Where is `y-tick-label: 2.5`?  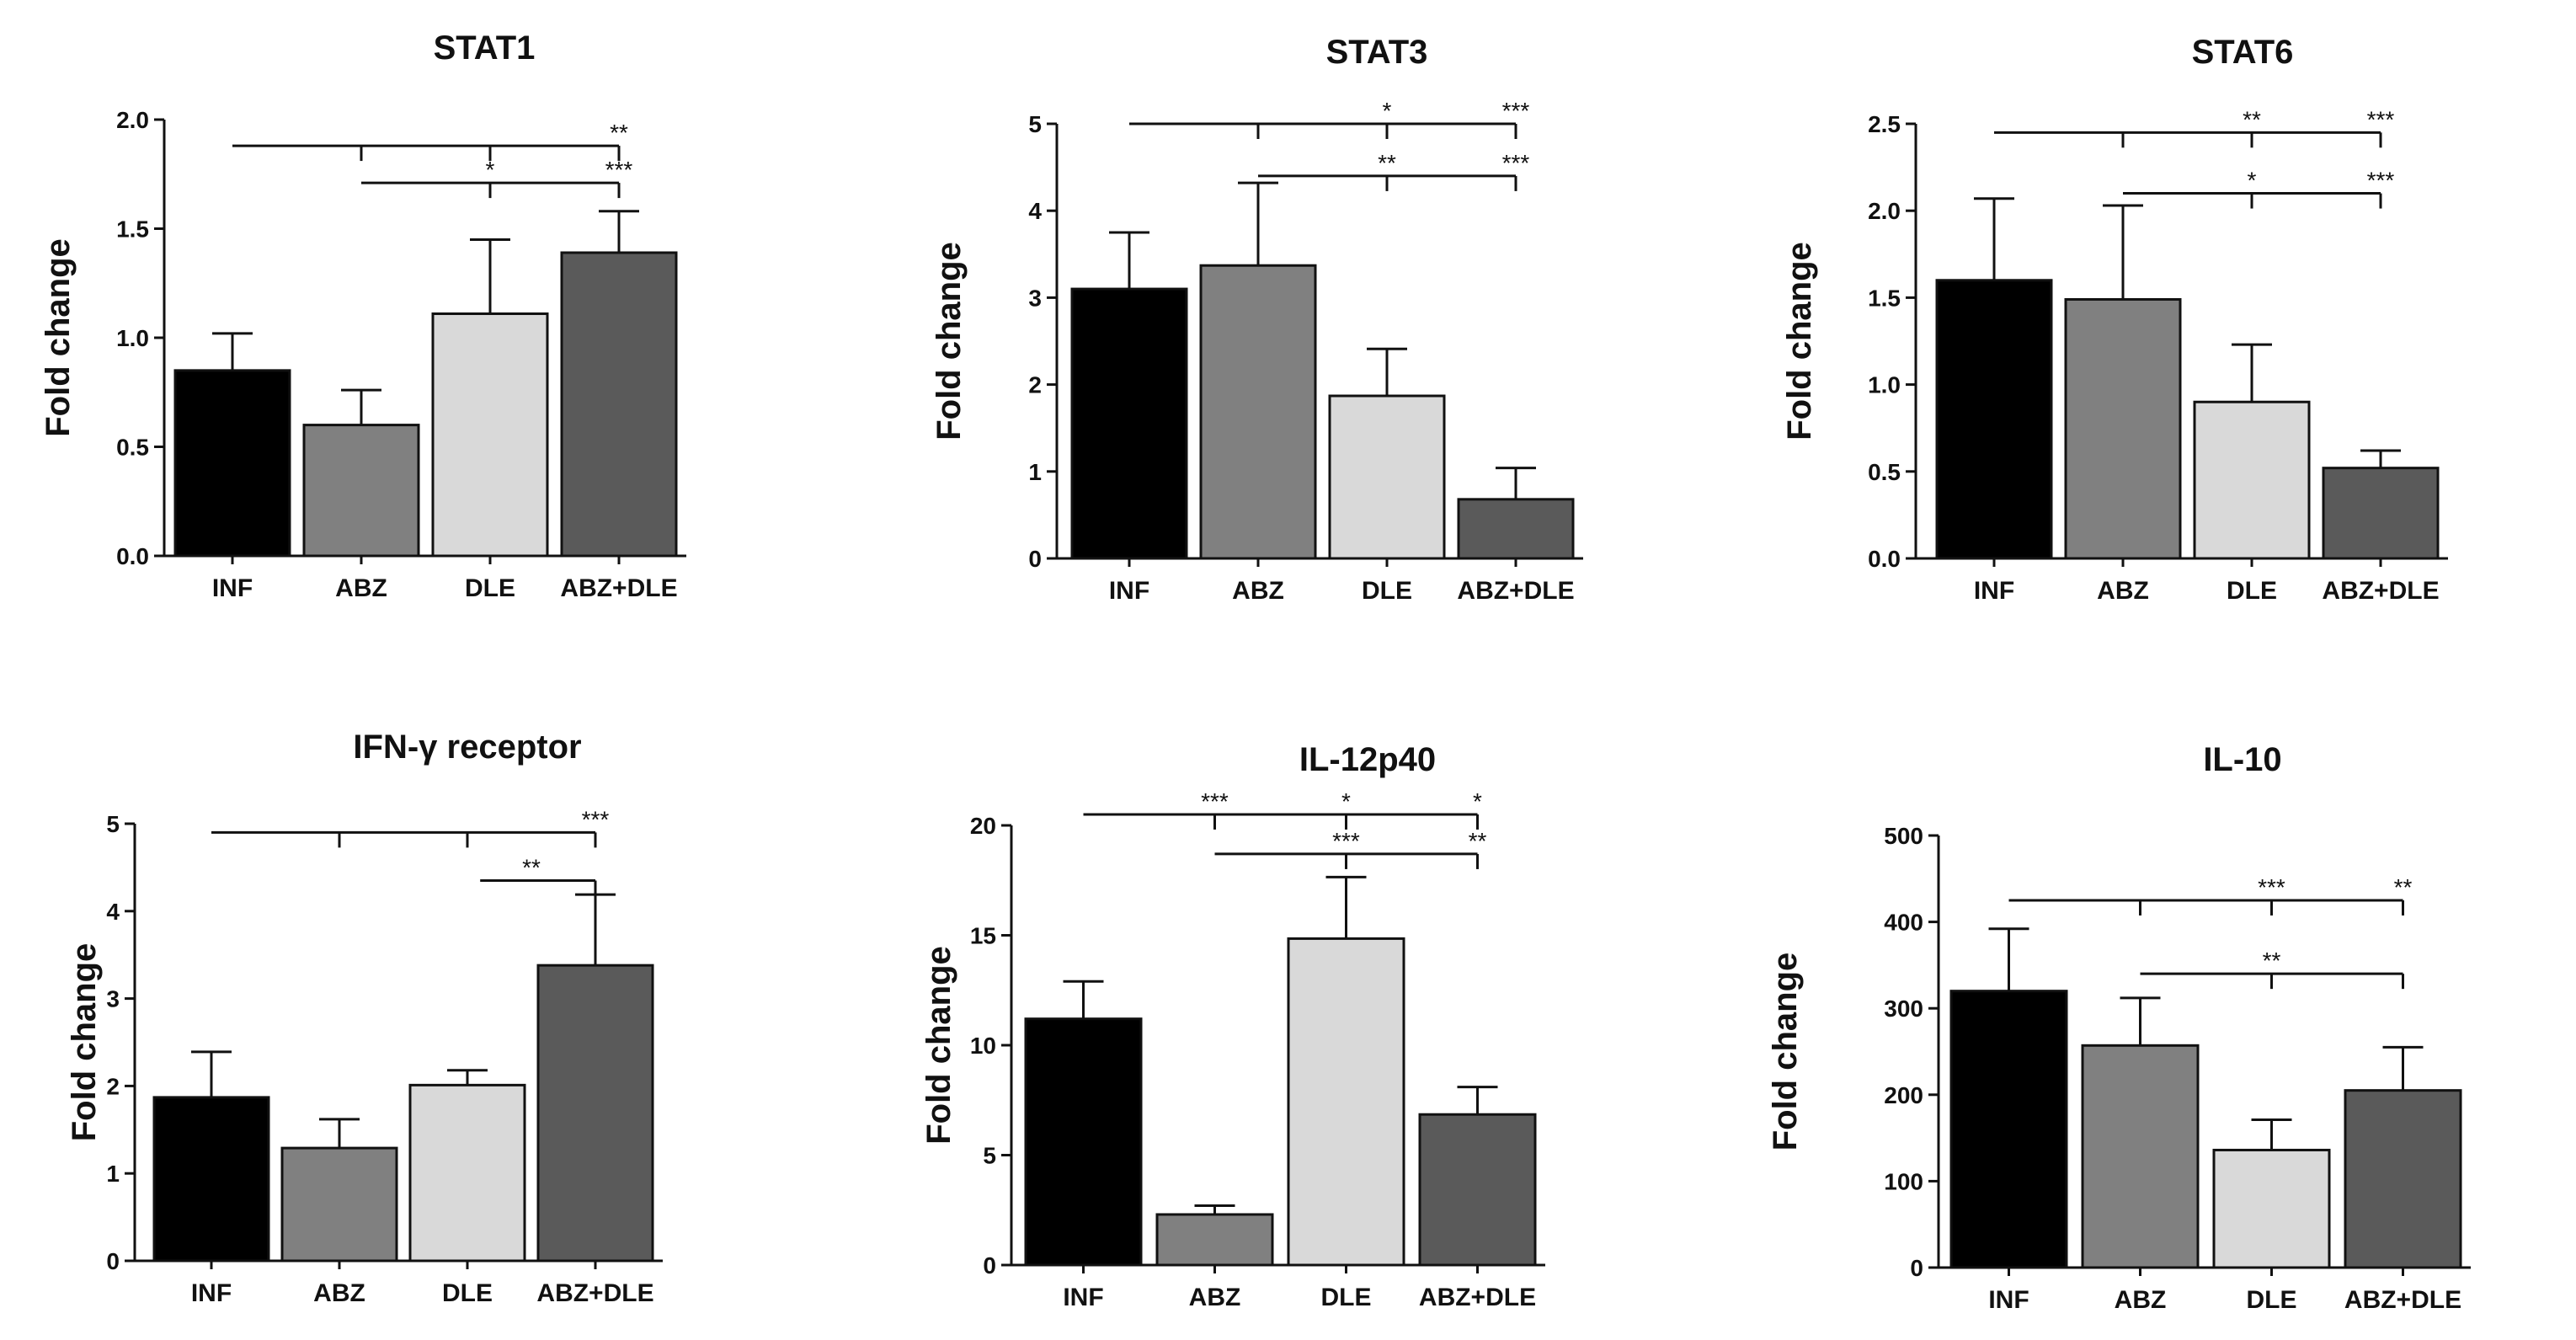
y-tick-label: 2.5 is located at coordinates (1884, 124).